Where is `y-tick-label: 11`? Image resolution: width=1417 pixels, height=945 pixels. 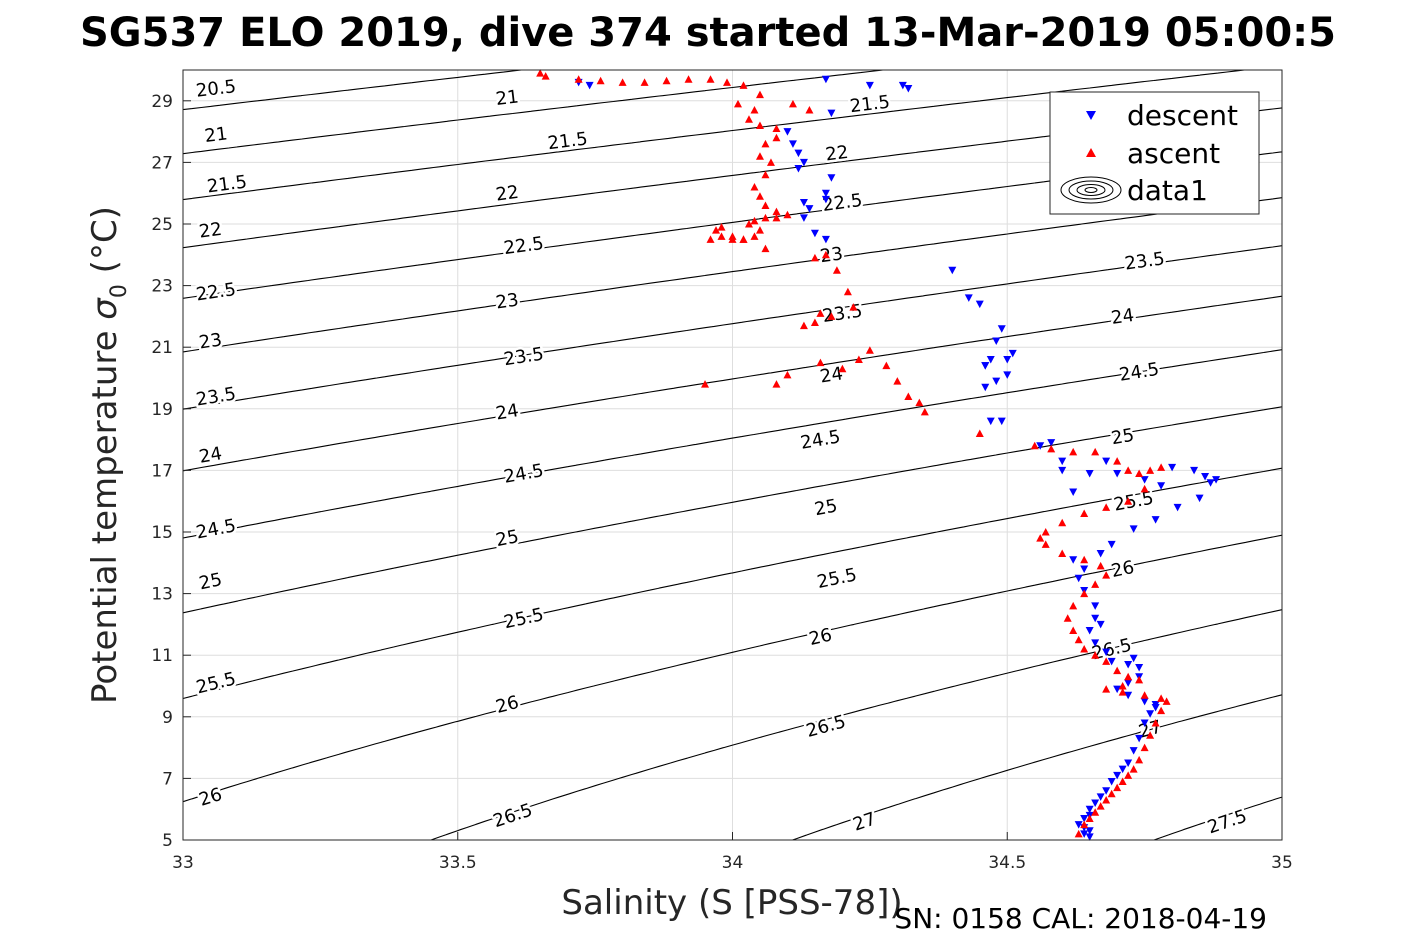 y-tick-label: 11 is located at coordinates (162, 656).